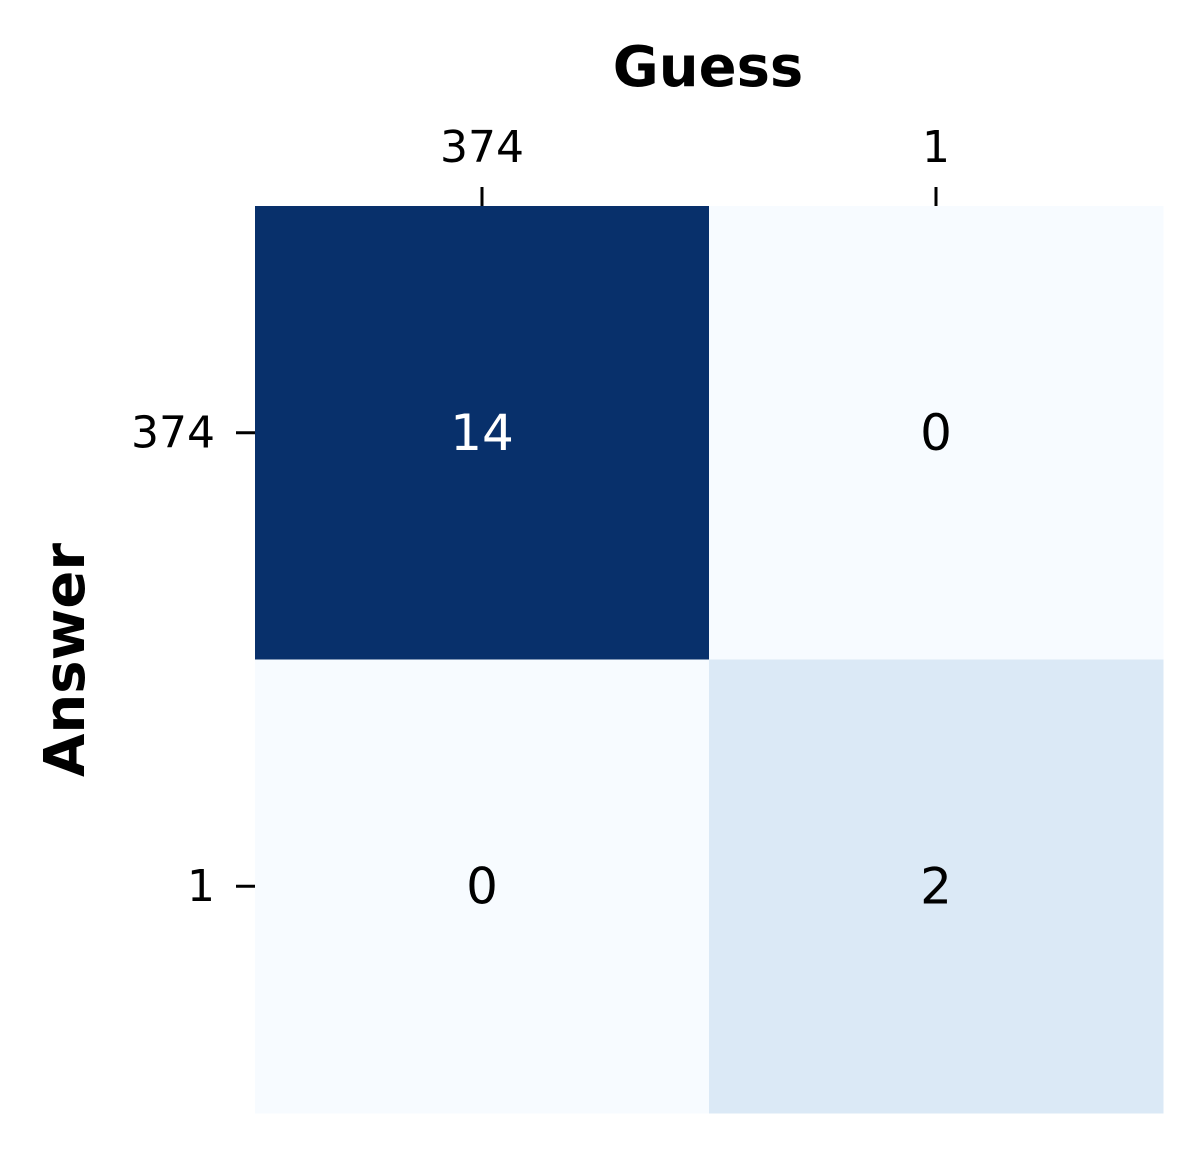 The image size is (1203, 1154). I want to click on cell-value-label: 14, so click(482, 433).